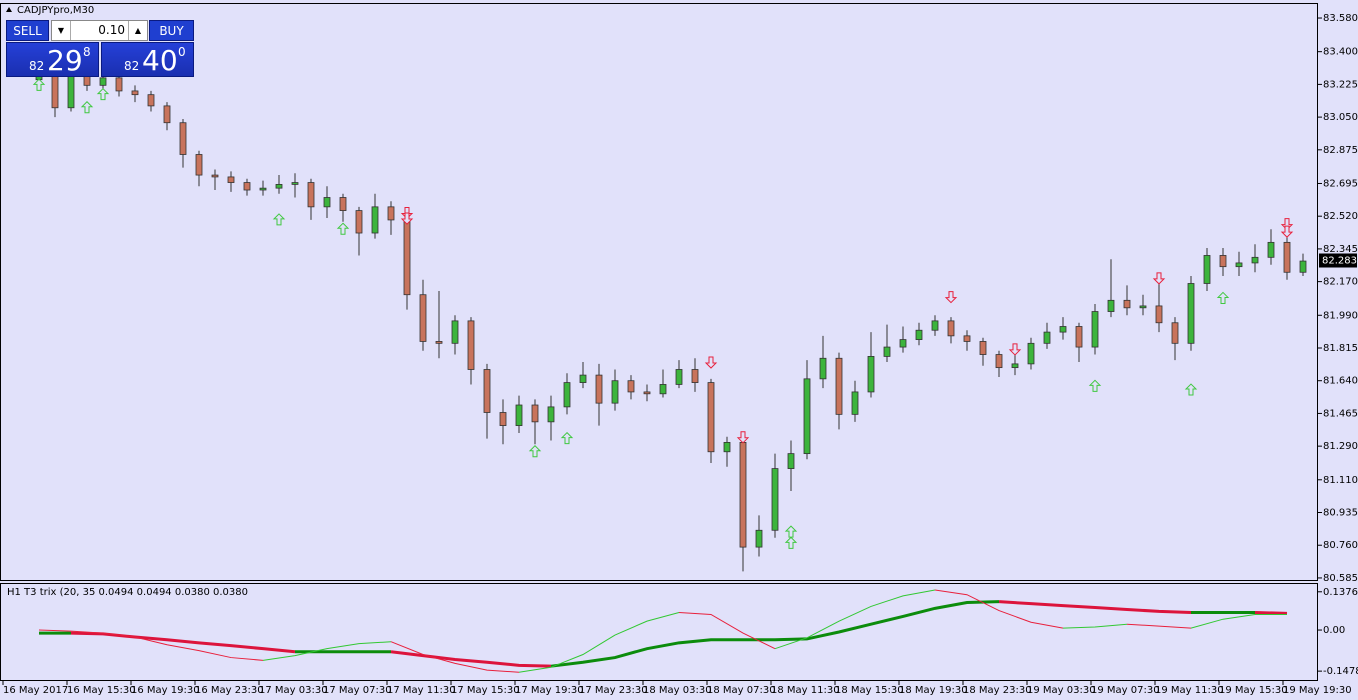 The height and width of the screenshot is (700, 1358). Describe the element at coordinates (933, 690) in the screenshot. I see `x-tick-label: 18 May 19:30` at that location.